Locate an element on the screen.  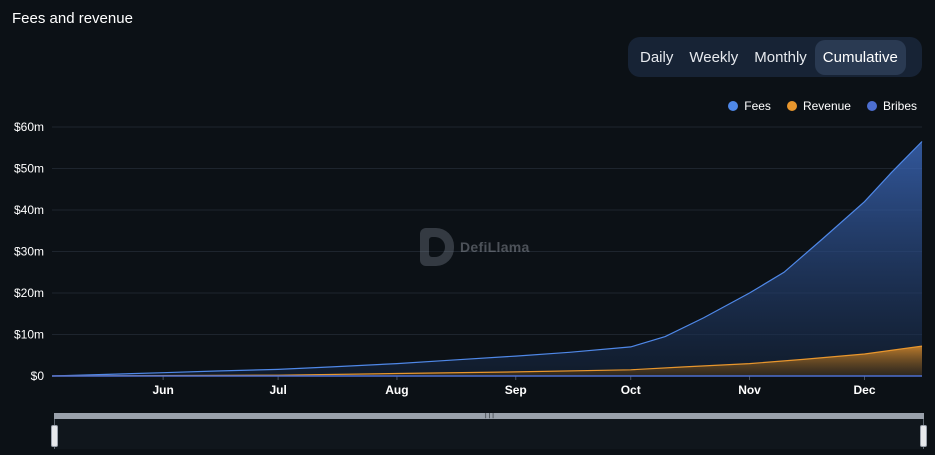
zoom-handle-right is located at coordinates (923, 436).